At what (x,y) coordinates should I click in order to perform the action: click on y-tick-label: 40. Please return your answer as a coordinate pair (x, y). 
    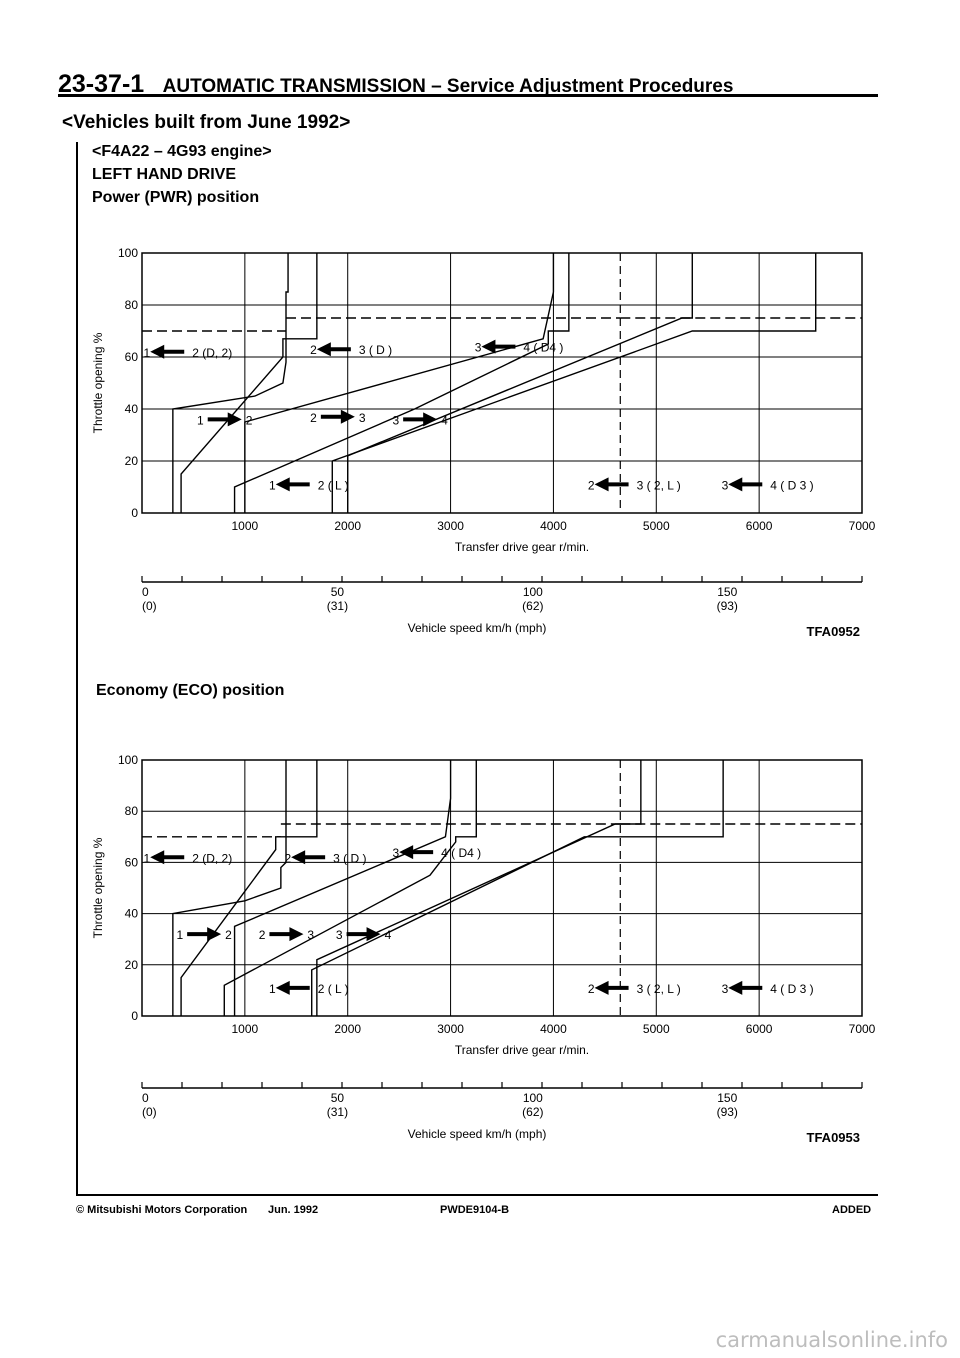
    Looking at the image, I should click on (132, 409).